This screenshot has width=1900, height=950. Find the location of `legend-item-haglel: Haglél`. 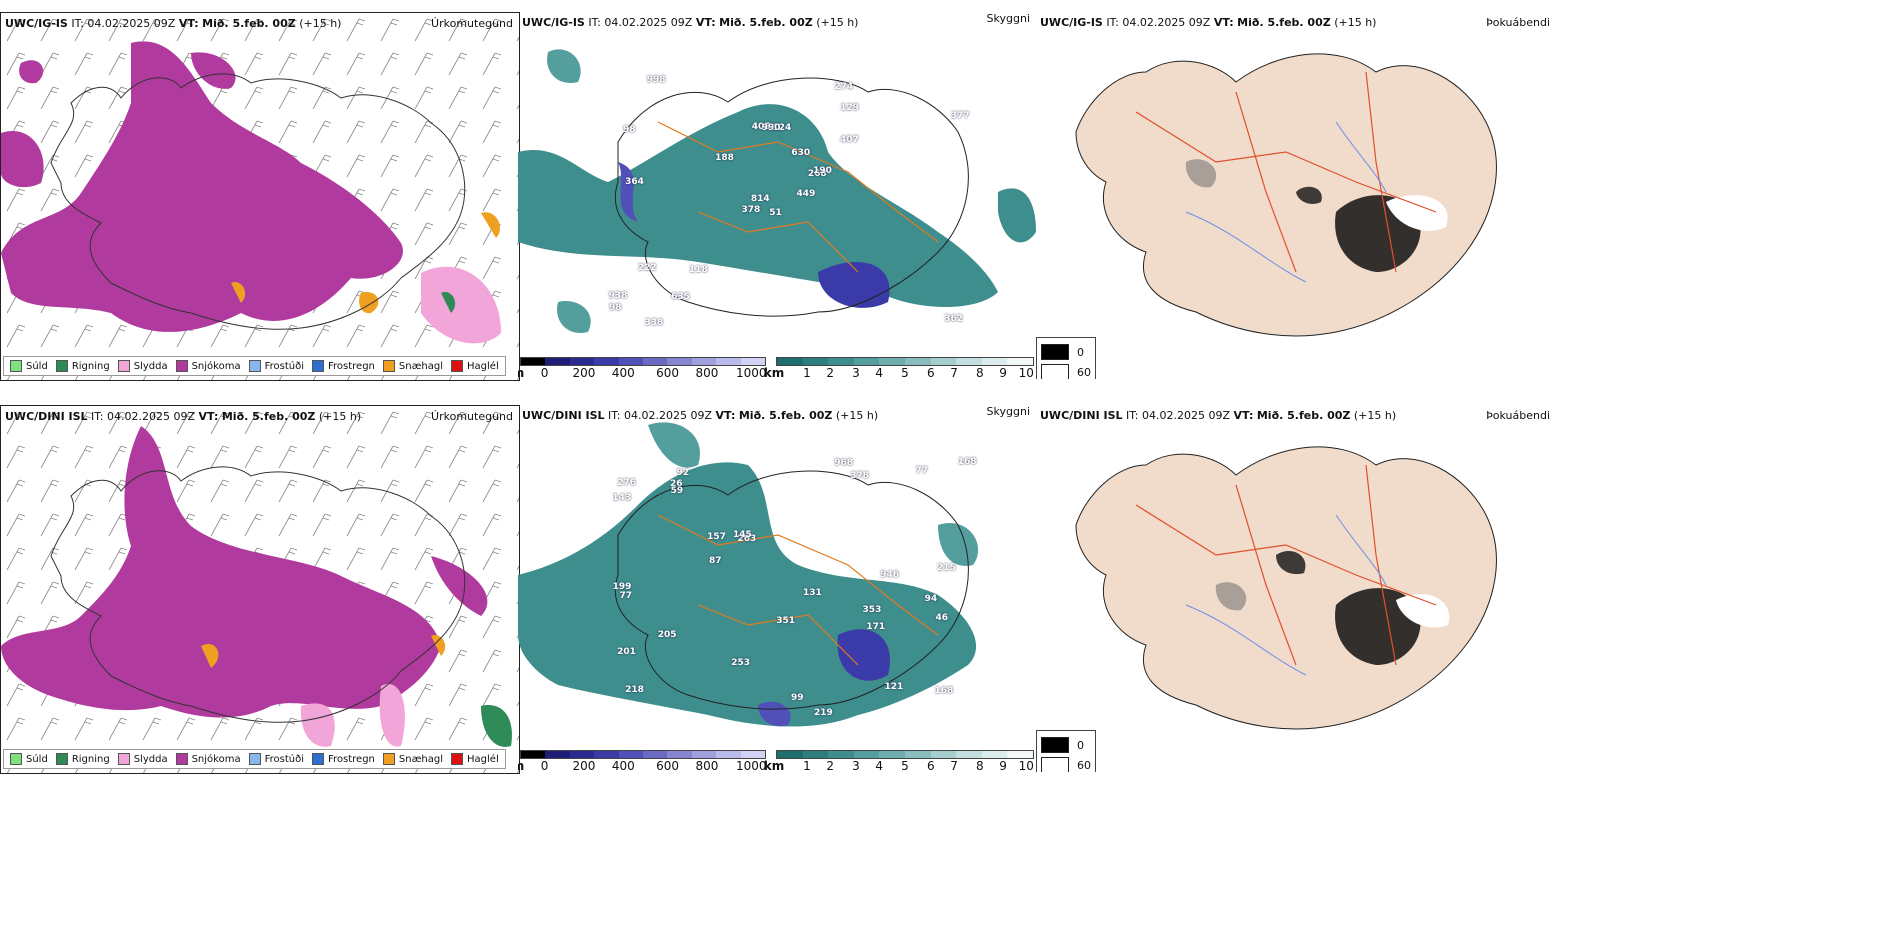

legend-item-haglel: Haglél is located at coordinates (475, 759).